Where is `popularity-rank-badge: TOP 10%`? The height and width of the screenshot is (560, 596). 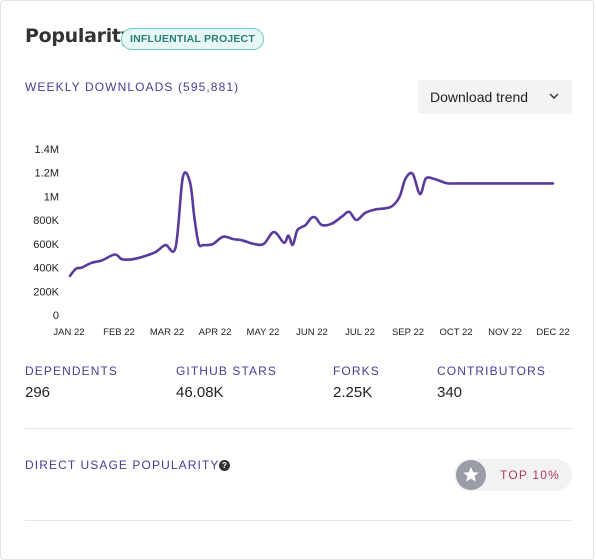 popularity-rank-badge: TOP 10% is located at coordinates (513, 475).